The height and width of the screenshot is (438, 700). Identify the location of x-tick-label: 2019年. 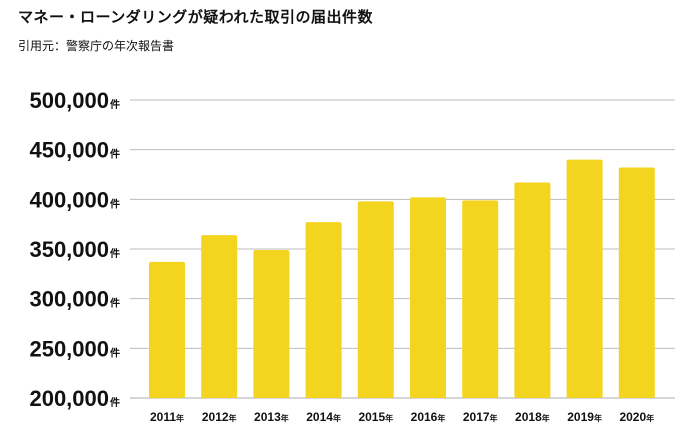
(584, 417).